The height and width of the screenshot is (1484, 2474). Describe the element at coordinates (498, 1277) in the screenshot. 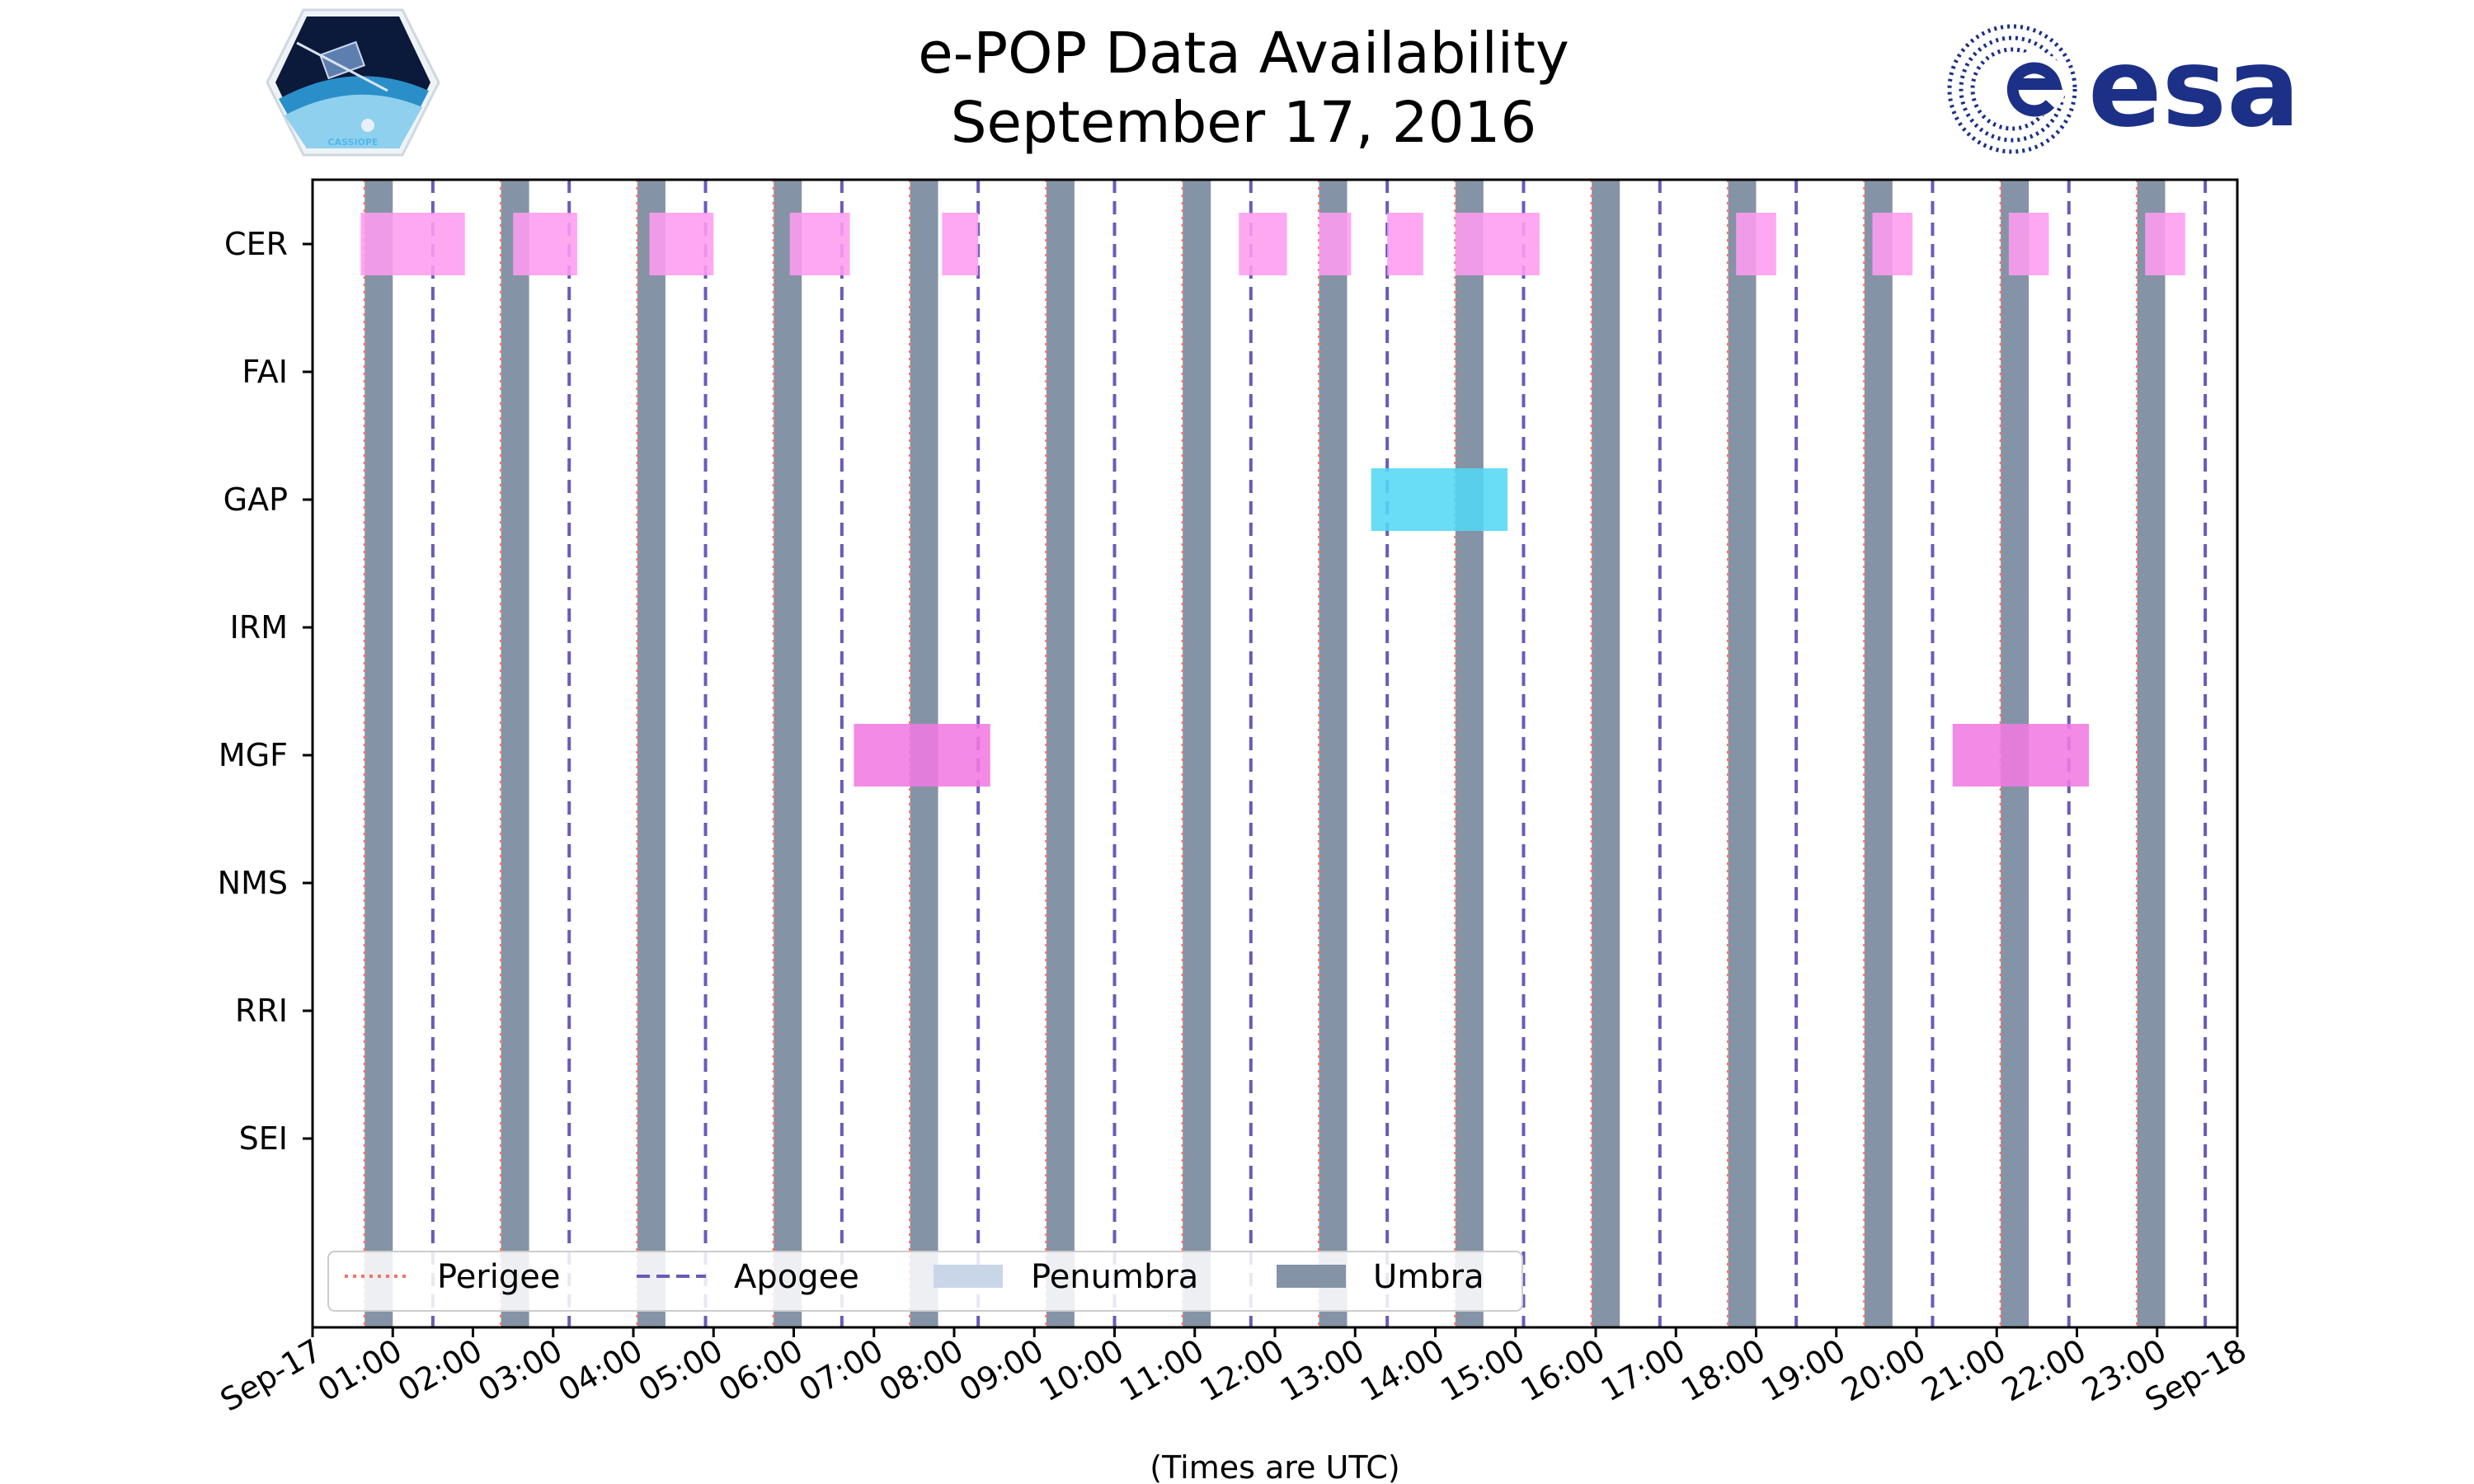

I see `legend-perigee-label: Perigee` at that location.